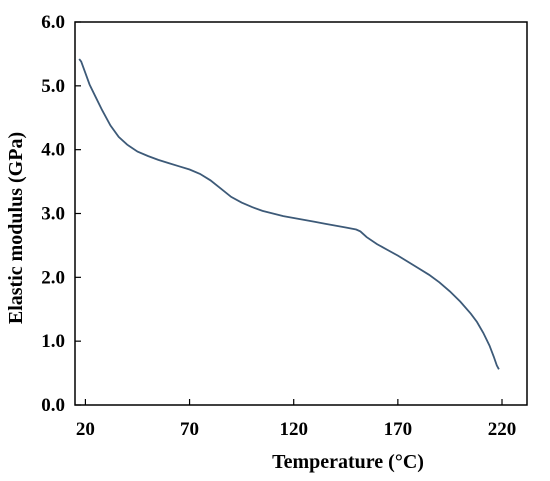 The image size is (550, 481). I want to click on x-axis-ticks: 20 70 120 170 220, so click(296, 419).